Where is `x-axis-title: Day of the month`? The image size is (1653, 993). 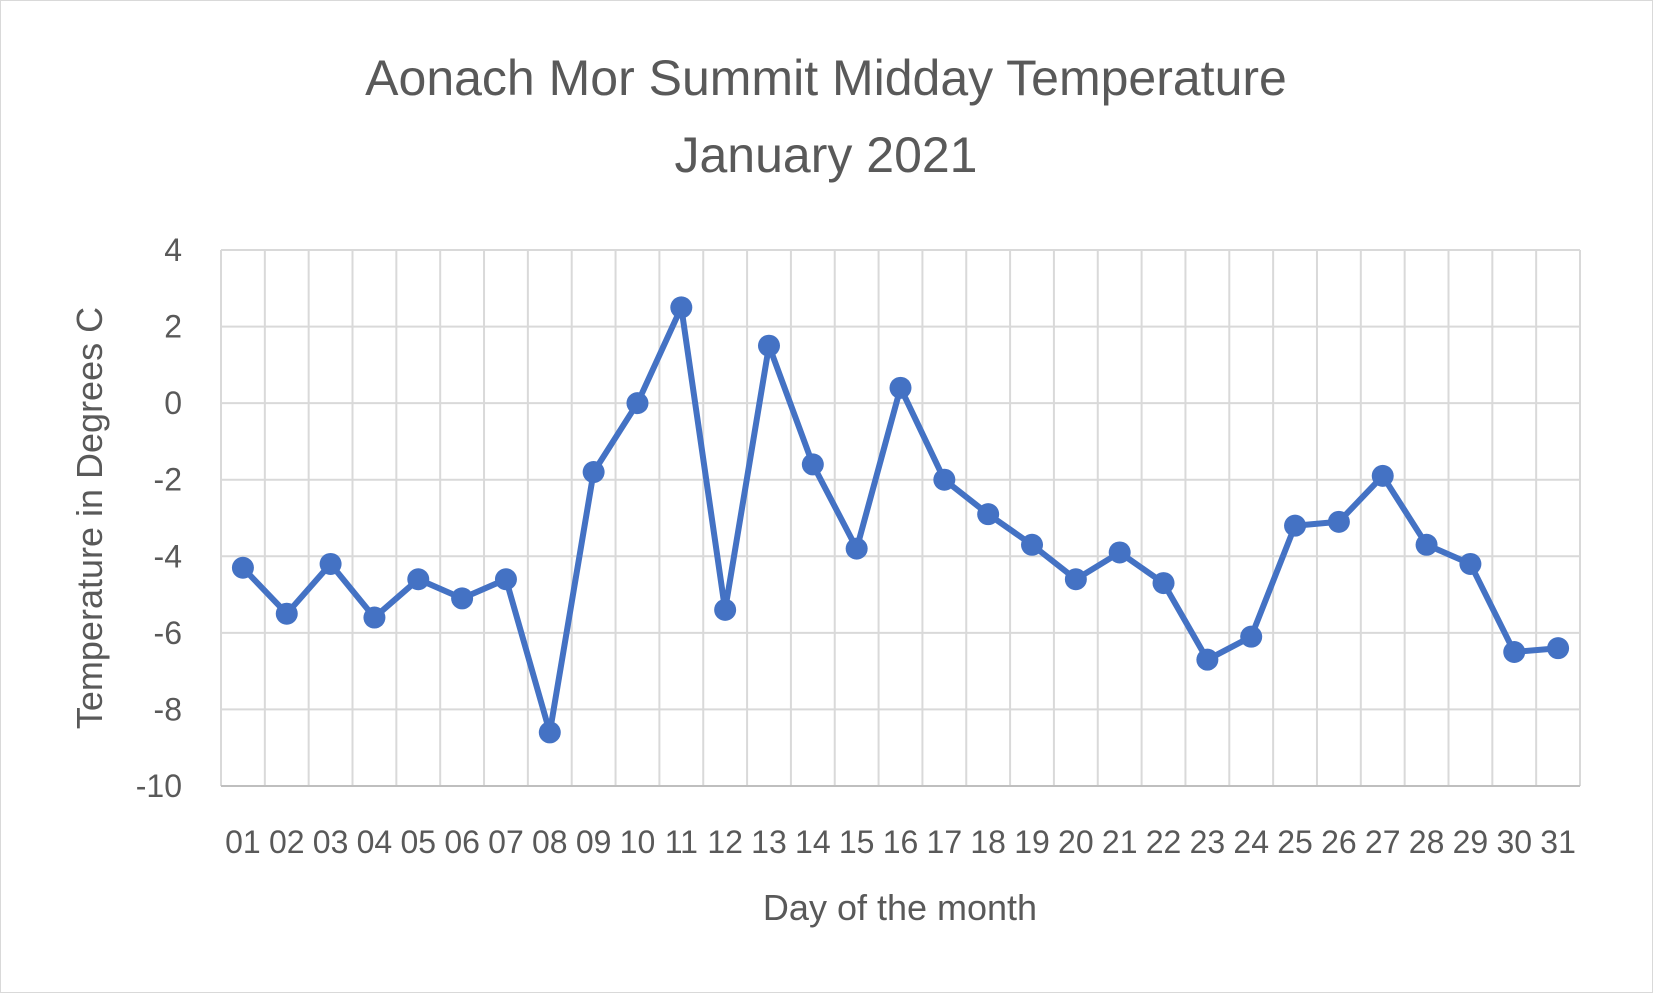 x-axis-title: Day of the month is located at coordinates (900, 907).